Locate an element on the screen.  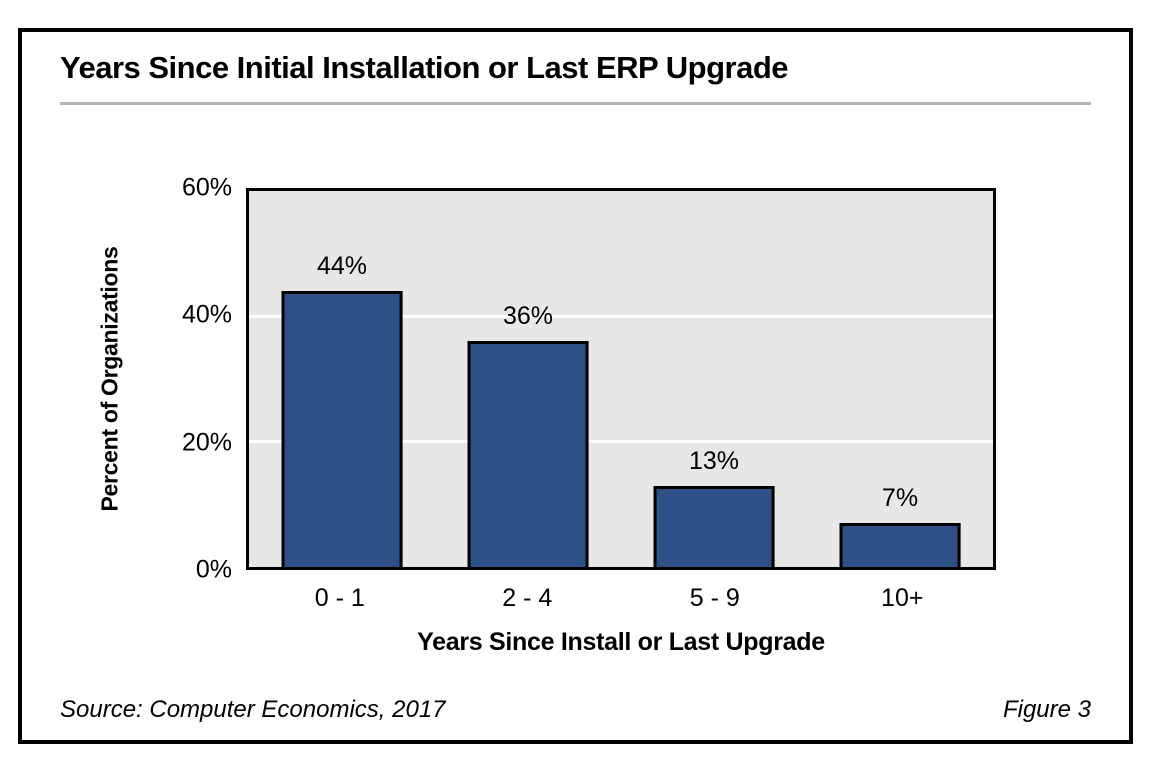
bar-value-label-0 - 1: 44% is located at coordinates (342, 266).